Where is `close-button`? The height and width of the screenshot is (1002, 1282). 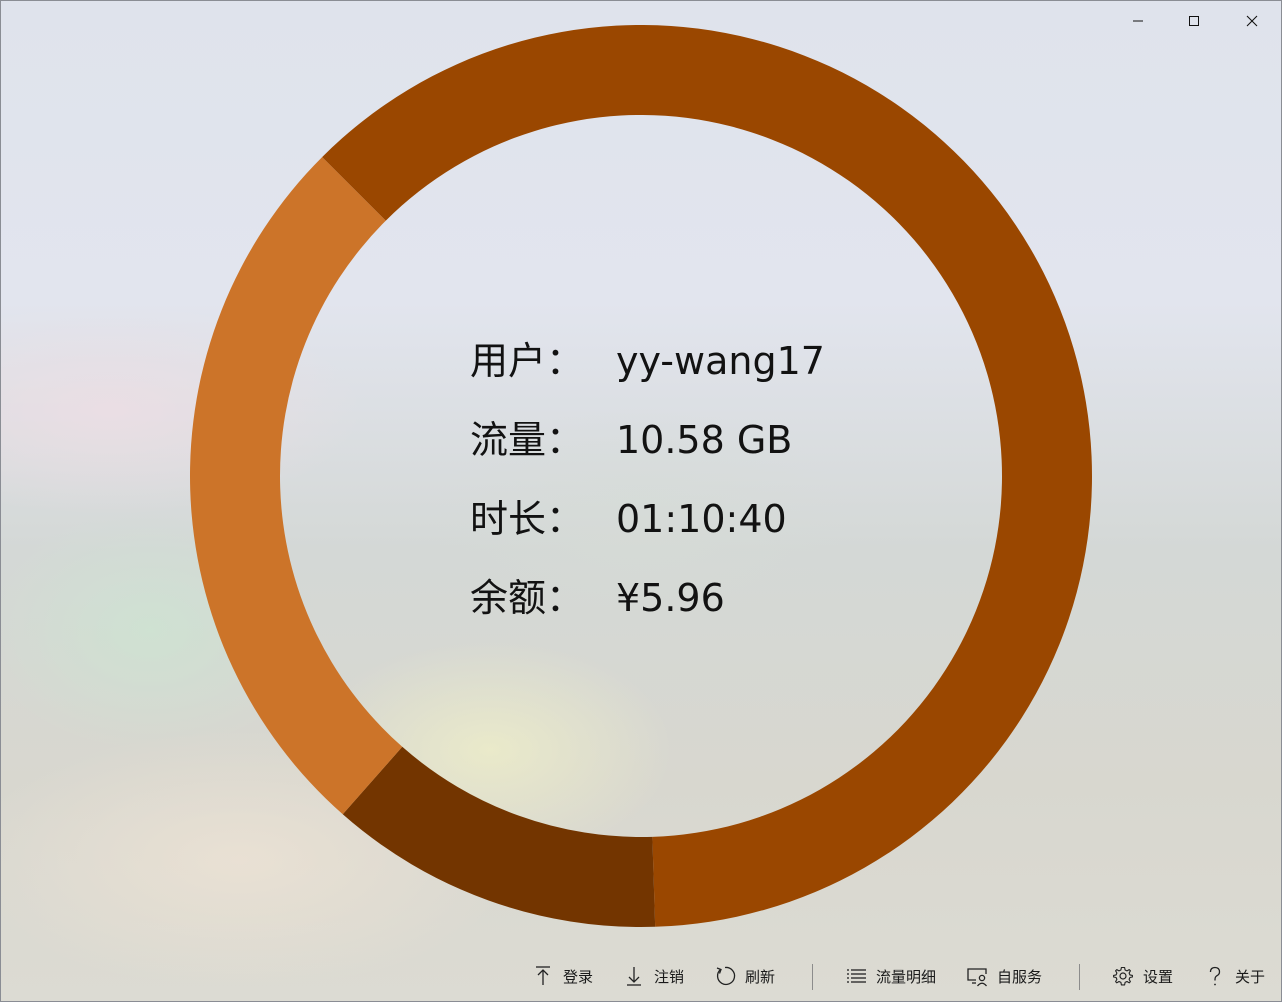
close-button is located at coordinates (1252, 21).